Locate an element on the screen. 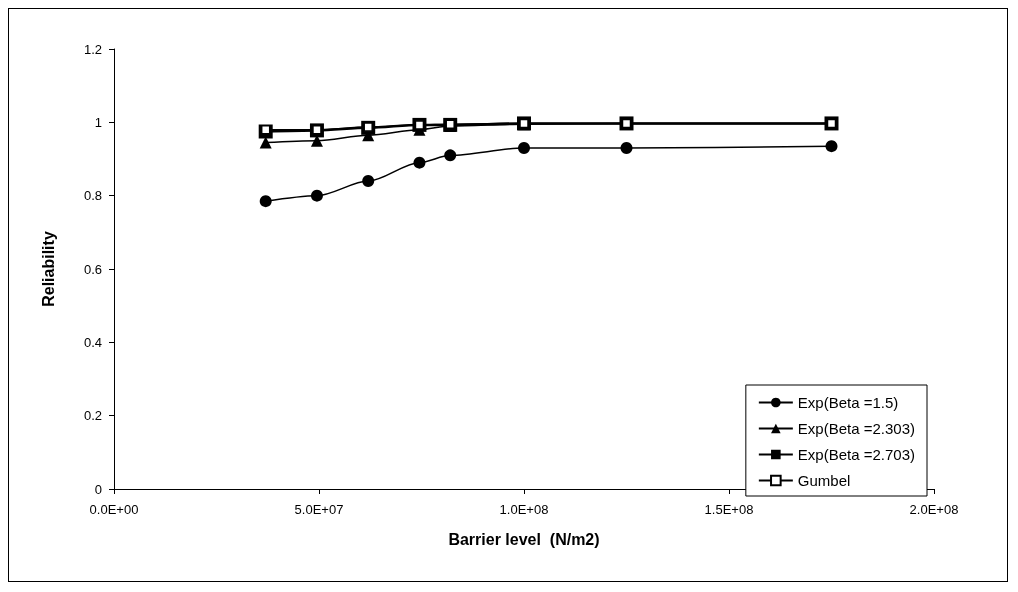 This screenshot has width=1018, height=592. x-tick-label: 0.0E+00 is located at coordinates (114, 509).